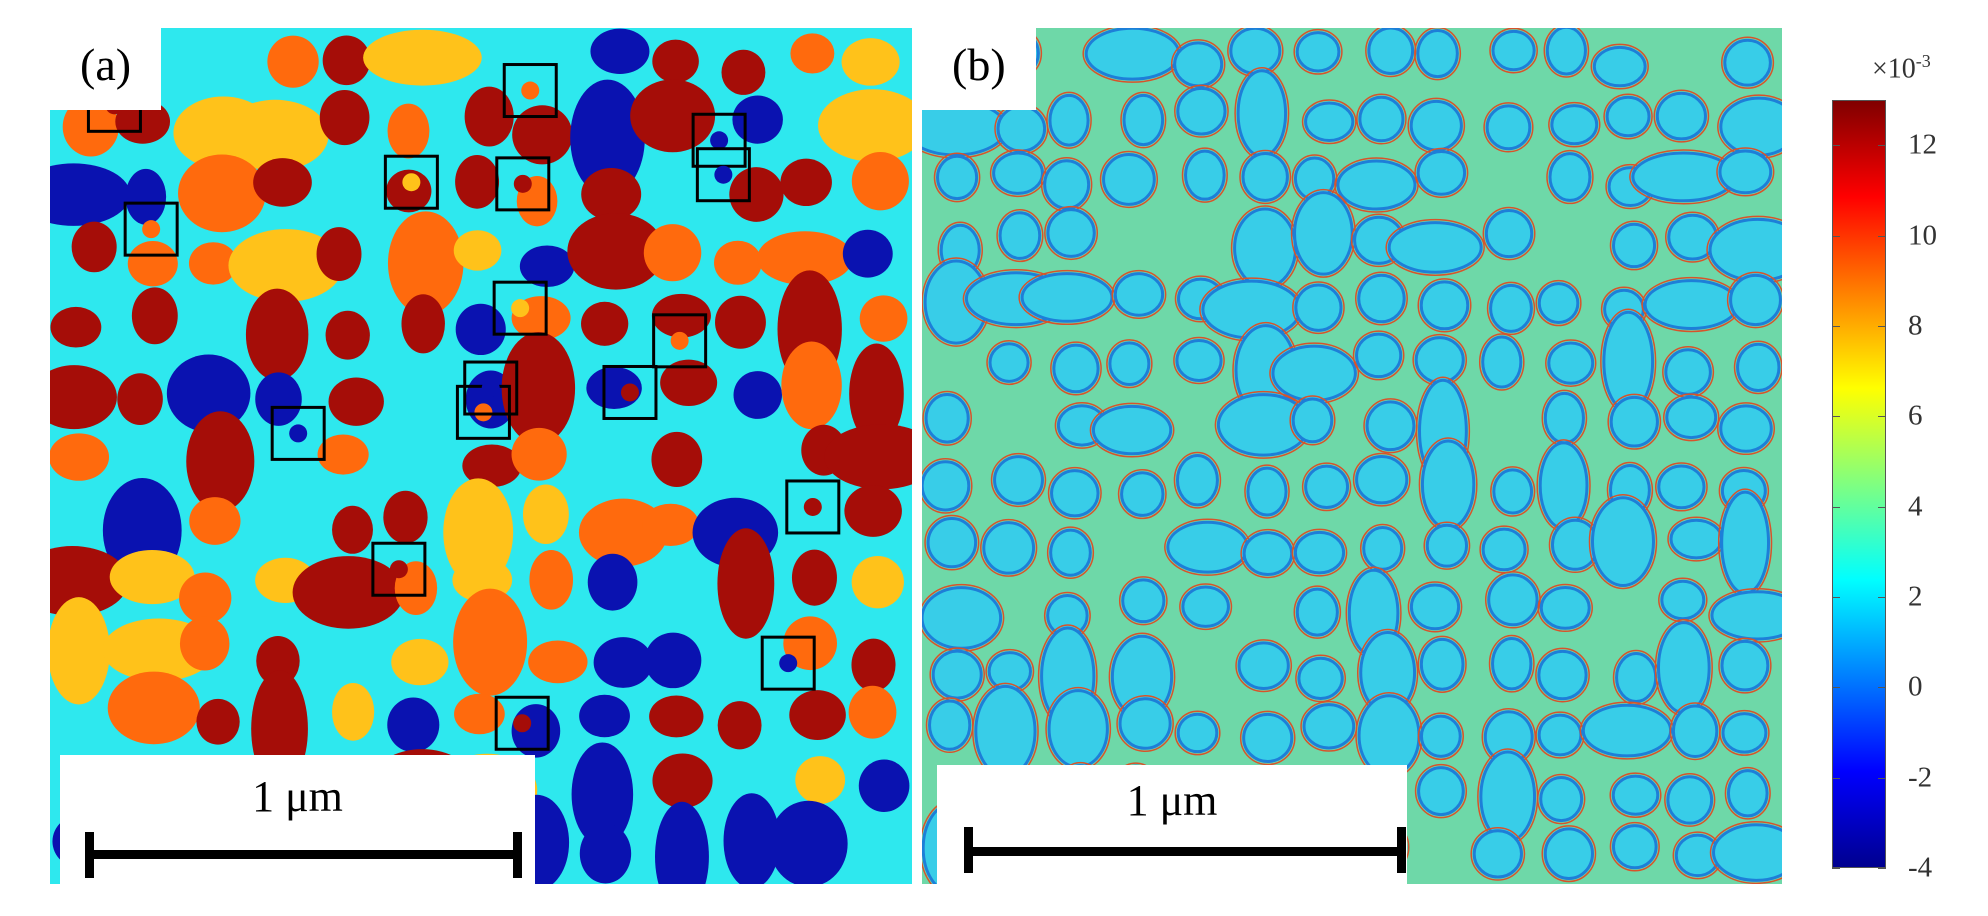  Describe the element at coordinates (1185, 851) in the screenshot. I see `panel-b-scale-bar` at that location.